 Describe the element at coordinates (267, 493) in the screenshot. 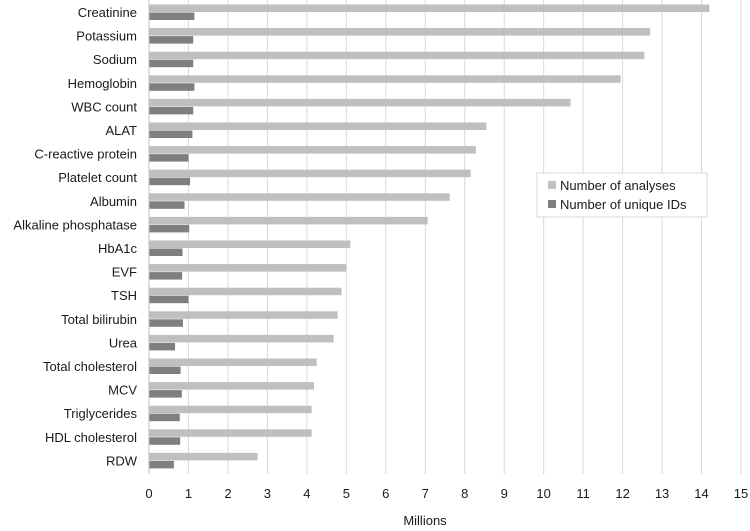

I see `x-tick-label: 3` at that location.